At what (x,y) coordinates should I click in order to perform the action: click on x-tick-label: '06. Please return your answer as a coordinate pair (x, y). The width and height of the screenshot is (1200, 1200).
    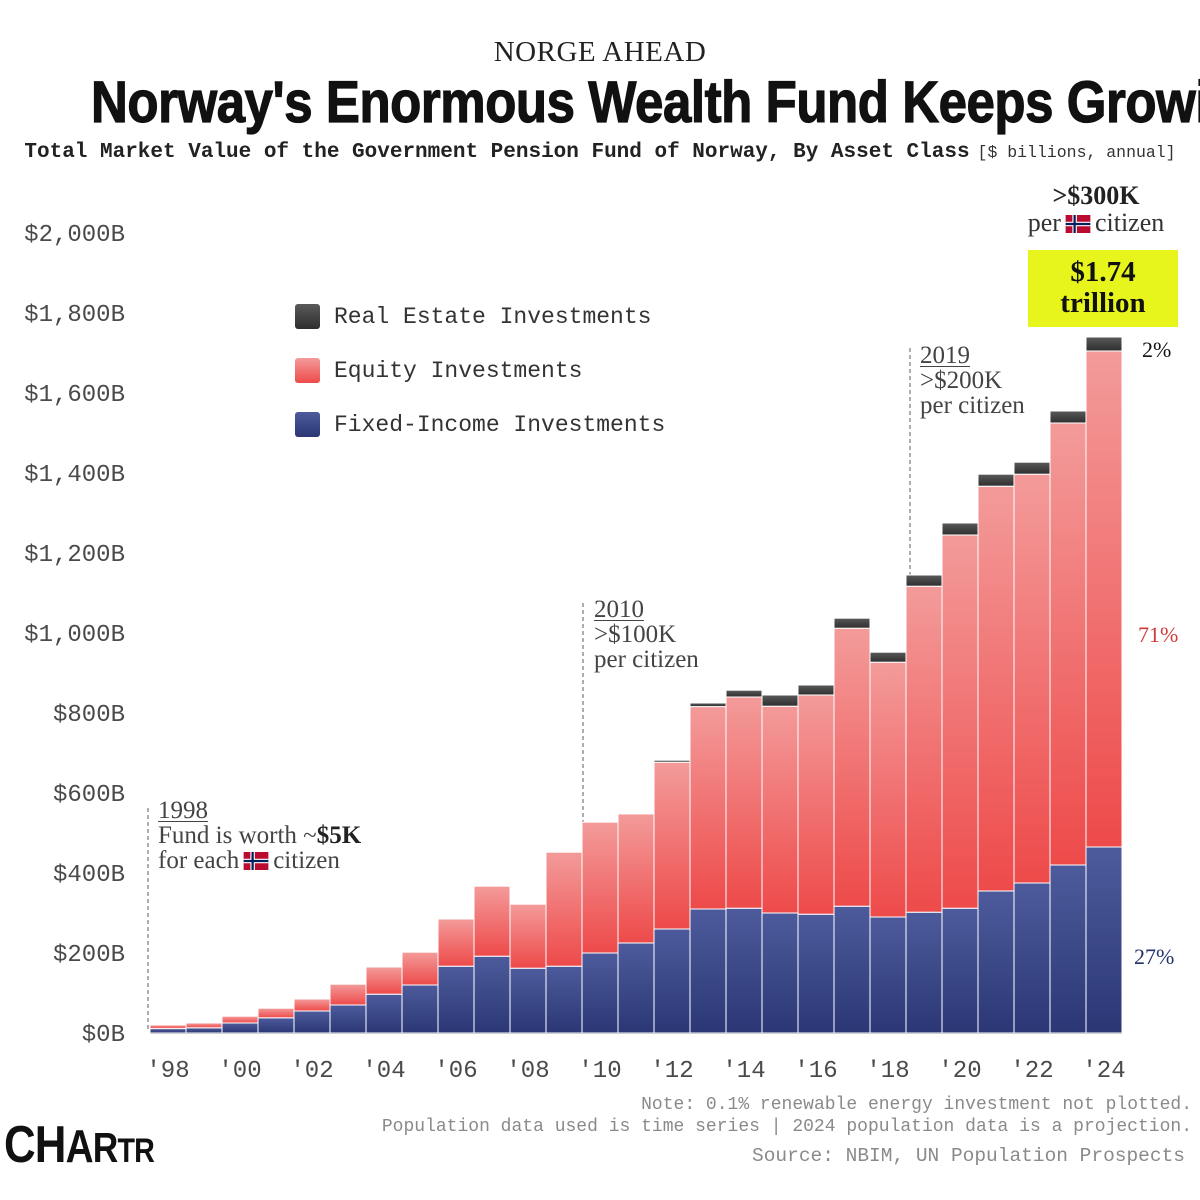
    Looking at the image, I should click on (455, 1071).